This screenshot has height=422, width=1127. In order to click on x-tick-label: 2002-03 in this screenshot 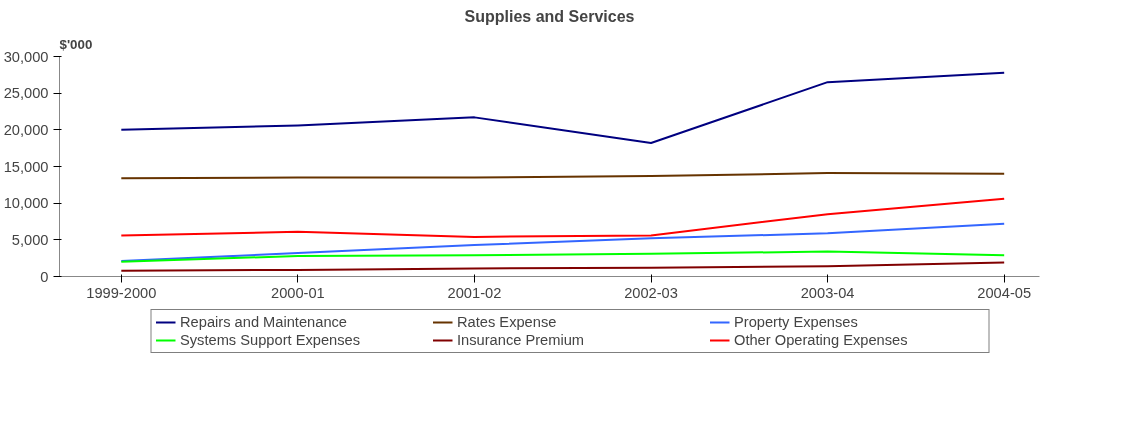, I will do `click(651, 292)`.